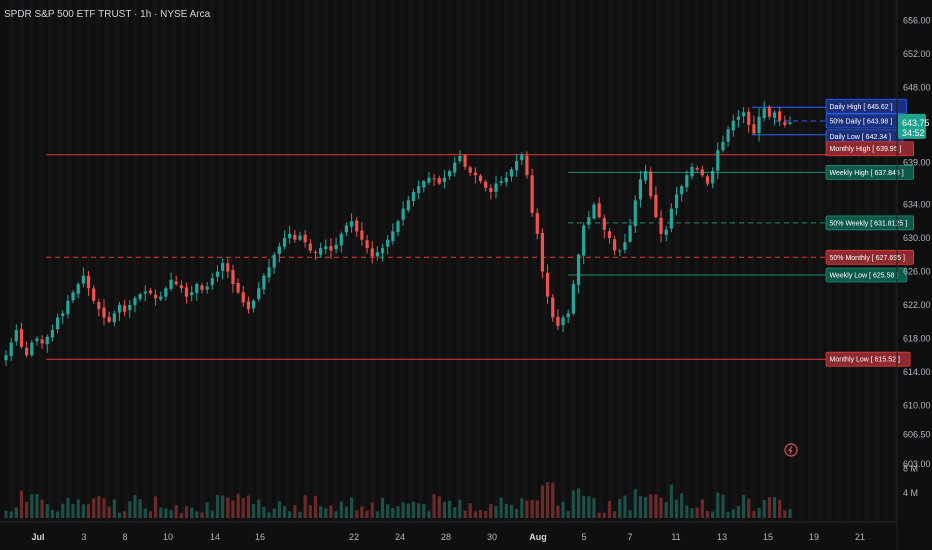 The image size is (932, 550). I want to click on time-tick: 3, so click(83, 537).